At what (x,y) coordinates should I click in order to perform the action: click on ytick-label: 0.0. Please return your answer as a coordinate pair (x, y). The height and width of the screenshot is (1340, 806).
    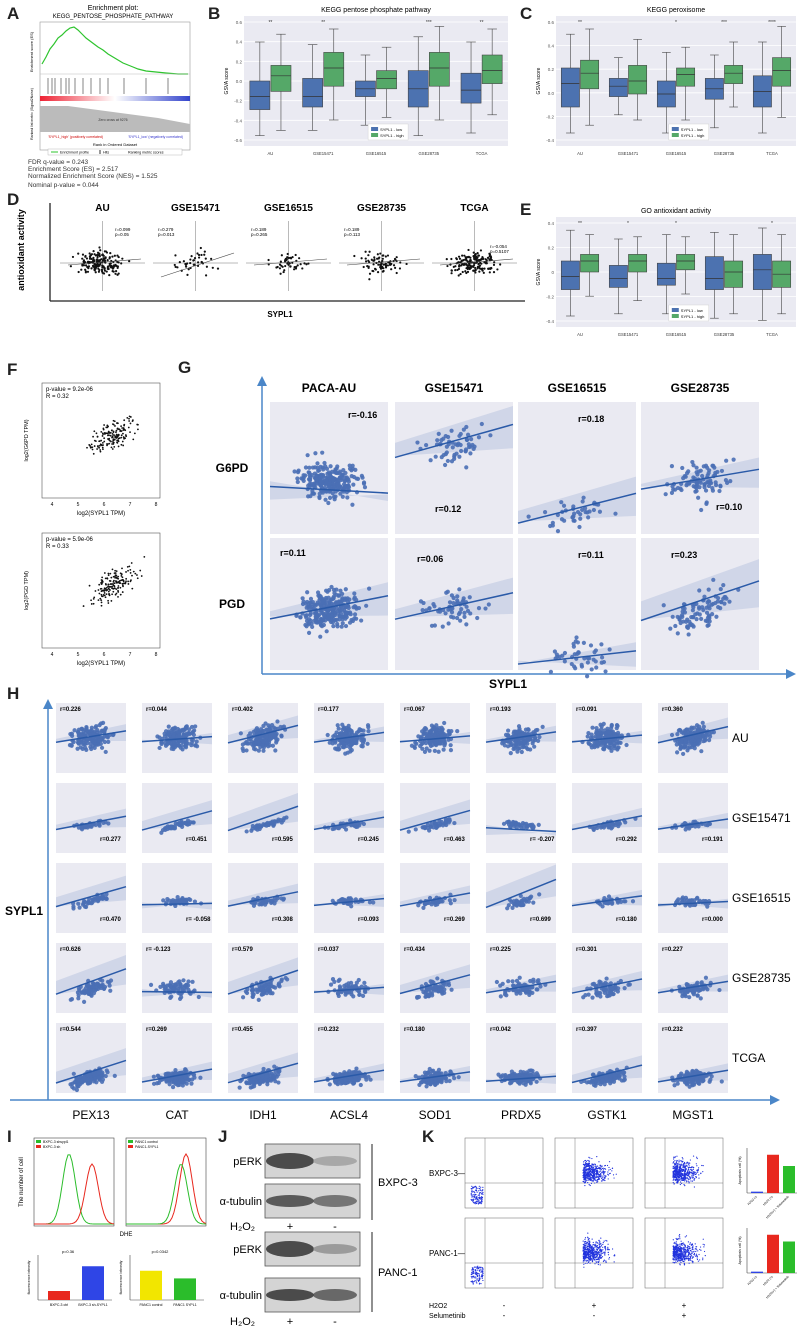
    Looking at the image, I should click on (551, 93).